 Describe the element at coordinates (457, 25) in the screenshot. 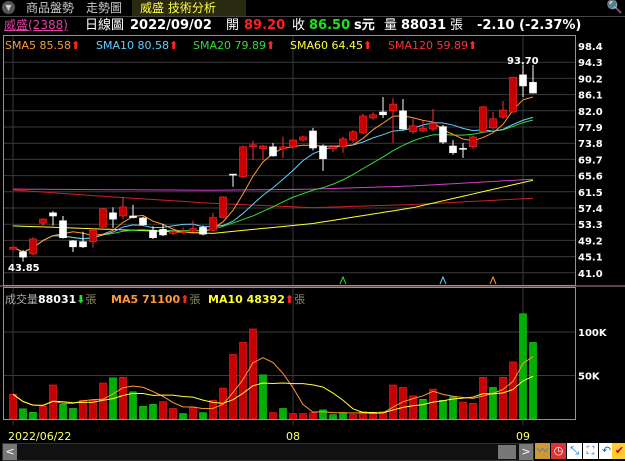

I see `volume-unit: 張` at that location.